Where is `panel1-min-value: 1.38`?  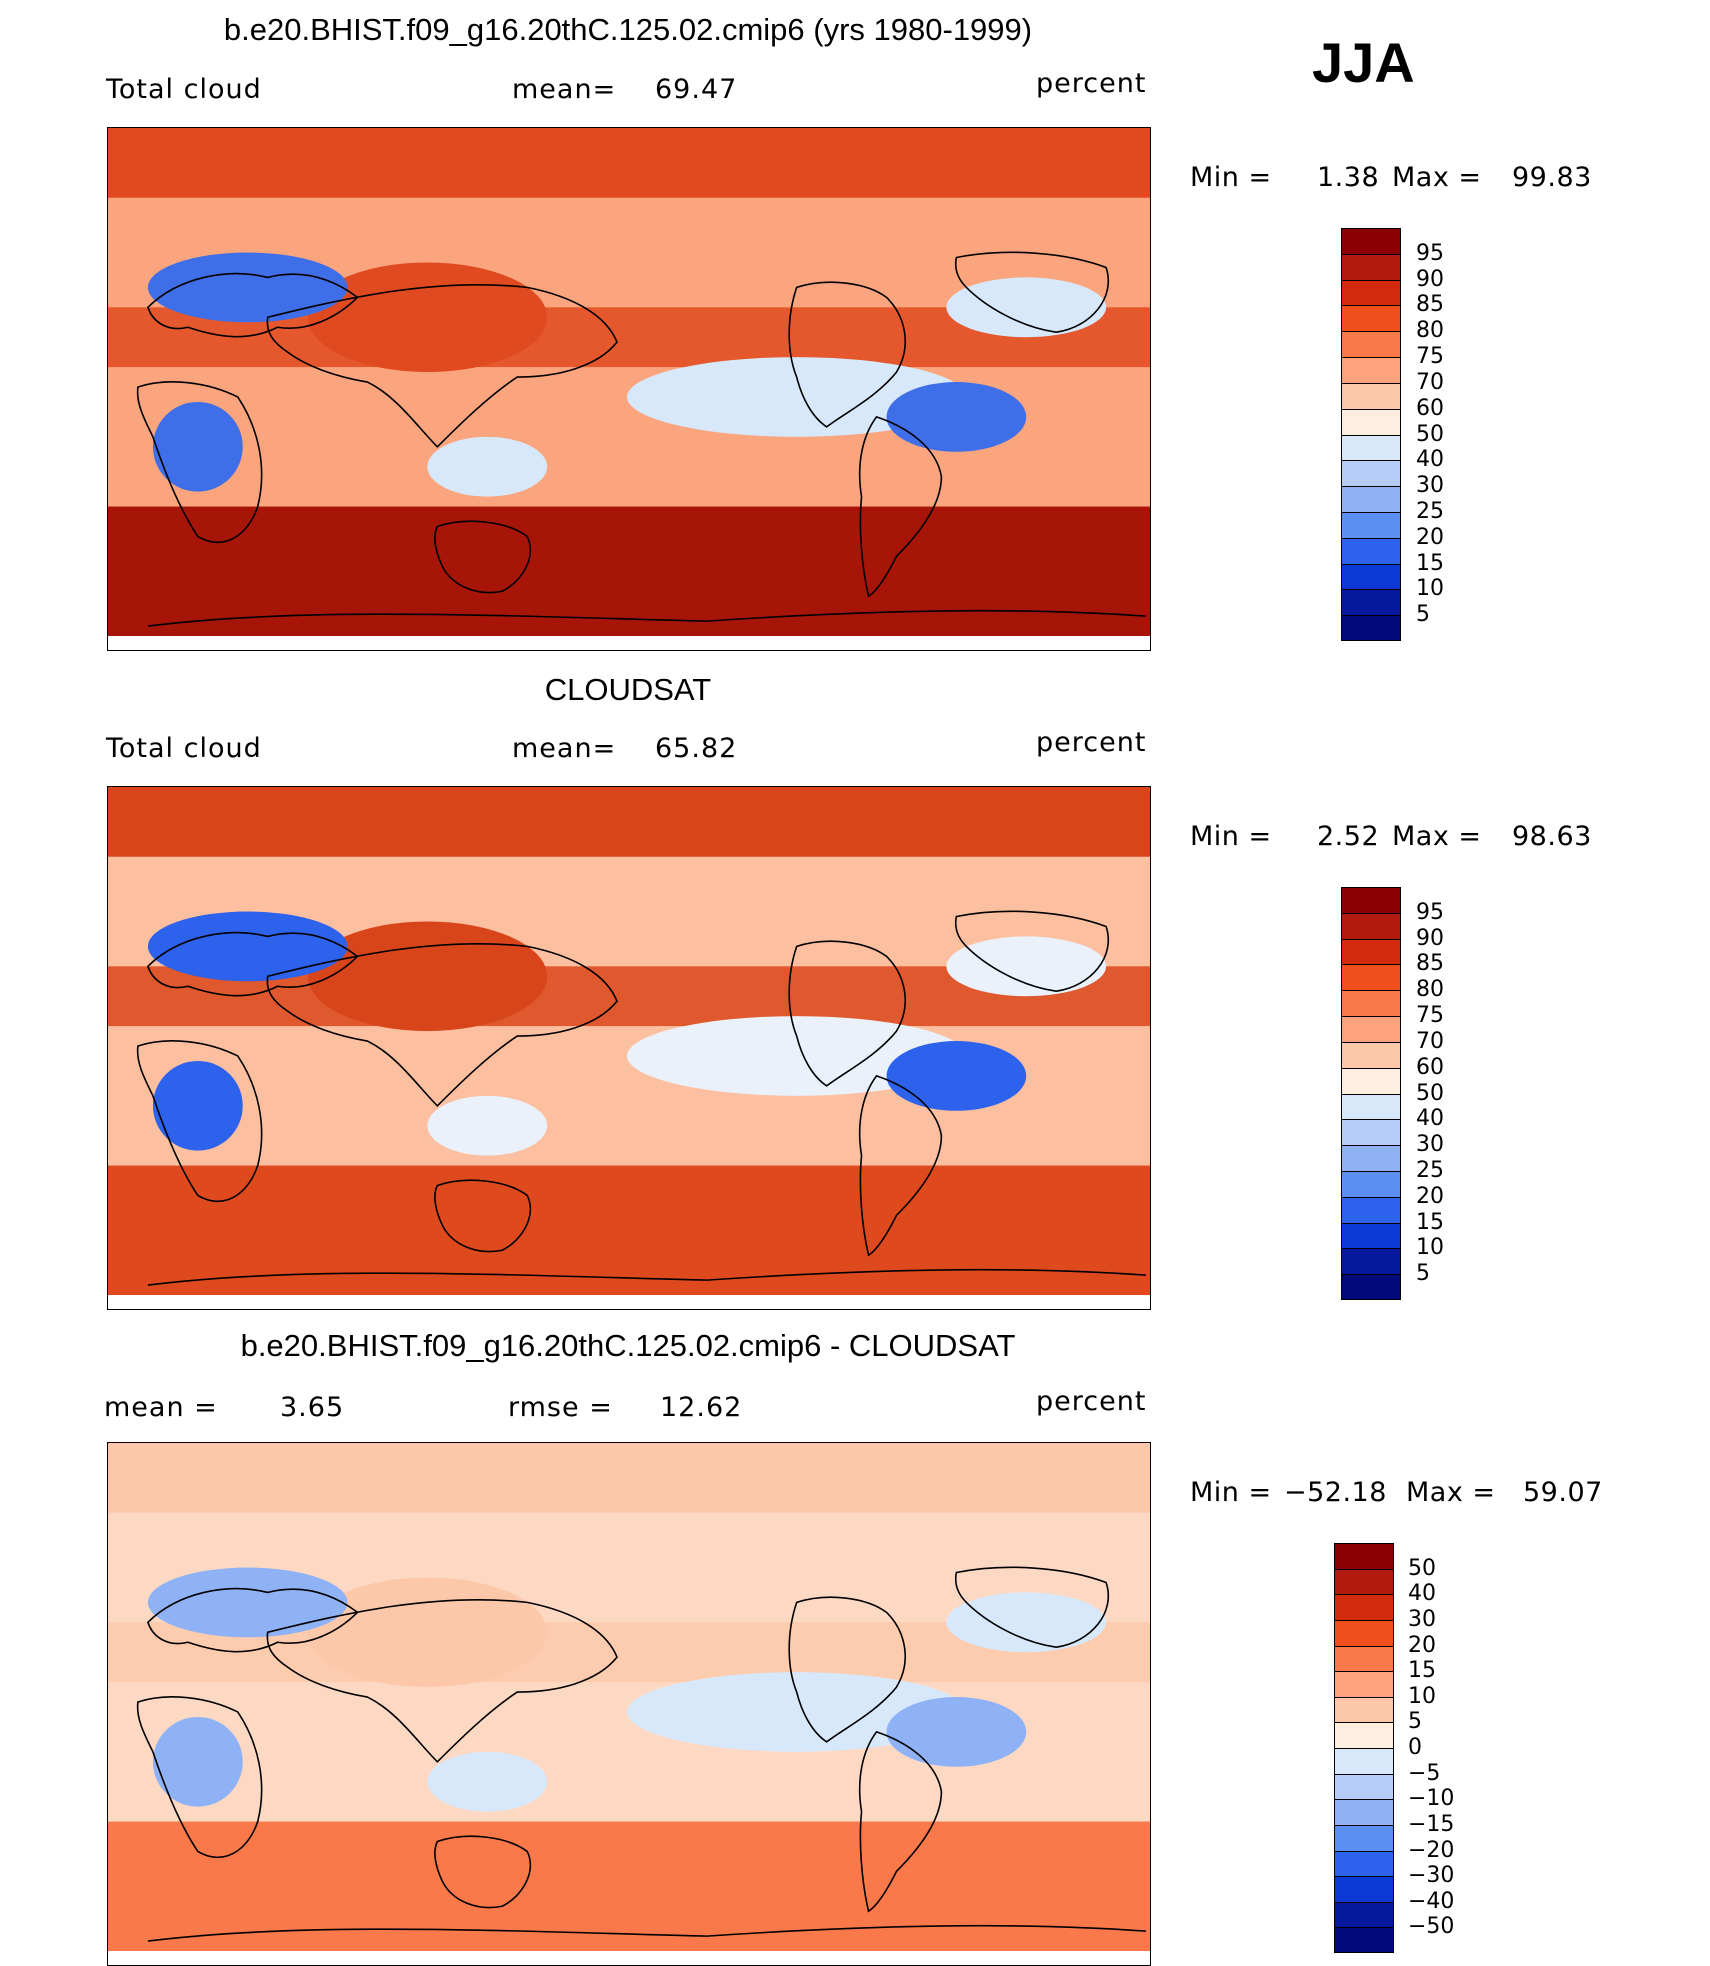 panel1-min-value: 1.38 is located at coordinates (1348, 177).